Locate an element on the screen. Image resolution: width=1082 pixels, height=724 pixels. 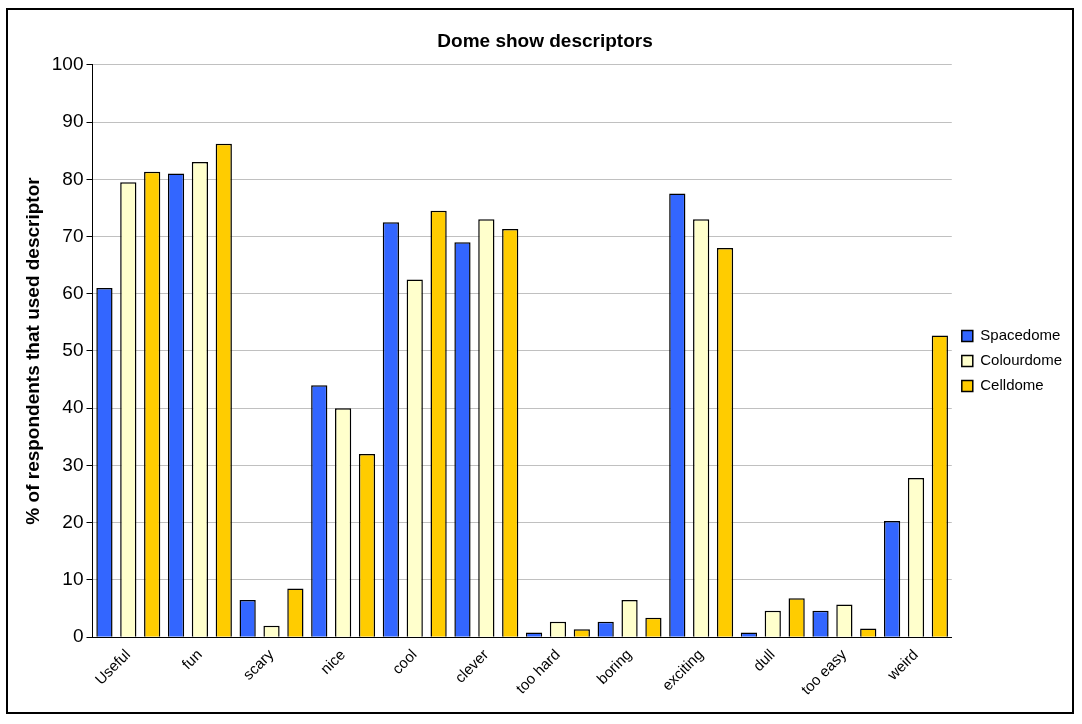
y-tick-label: 10 is located at coordinates (73, 579).